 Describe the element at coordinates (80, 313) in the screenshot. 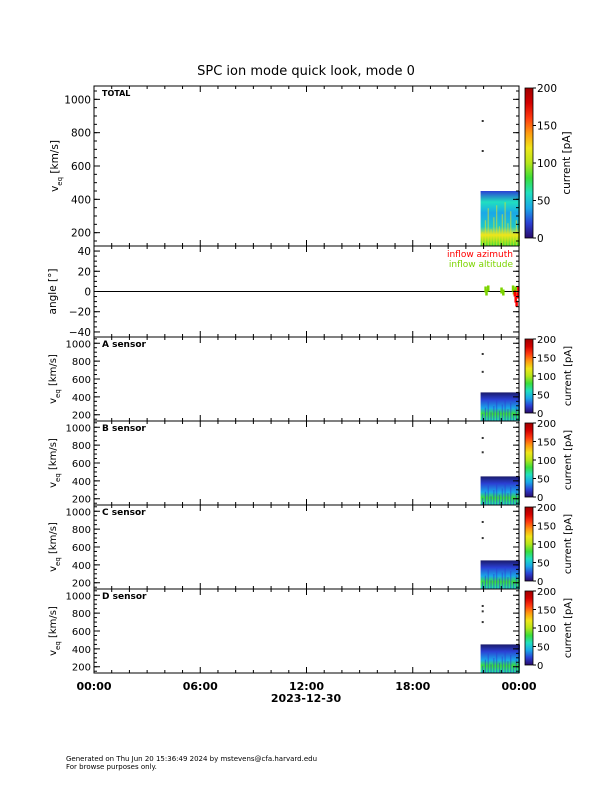

I see `angle-ytick-label: −20` at that location.